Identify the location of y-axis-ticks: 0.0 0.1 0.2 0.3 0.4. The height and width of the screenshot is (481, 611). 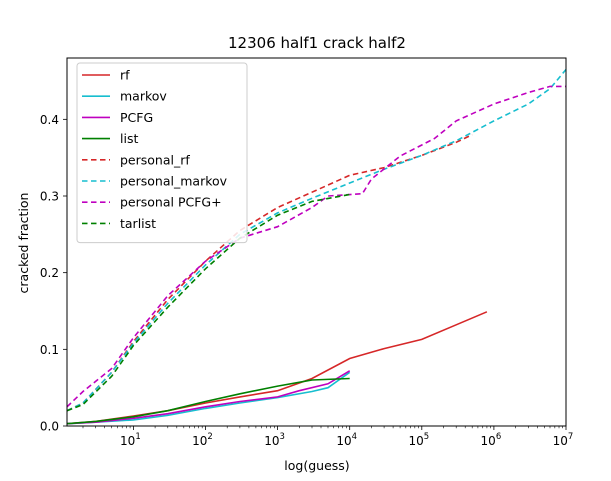
(53, 273).